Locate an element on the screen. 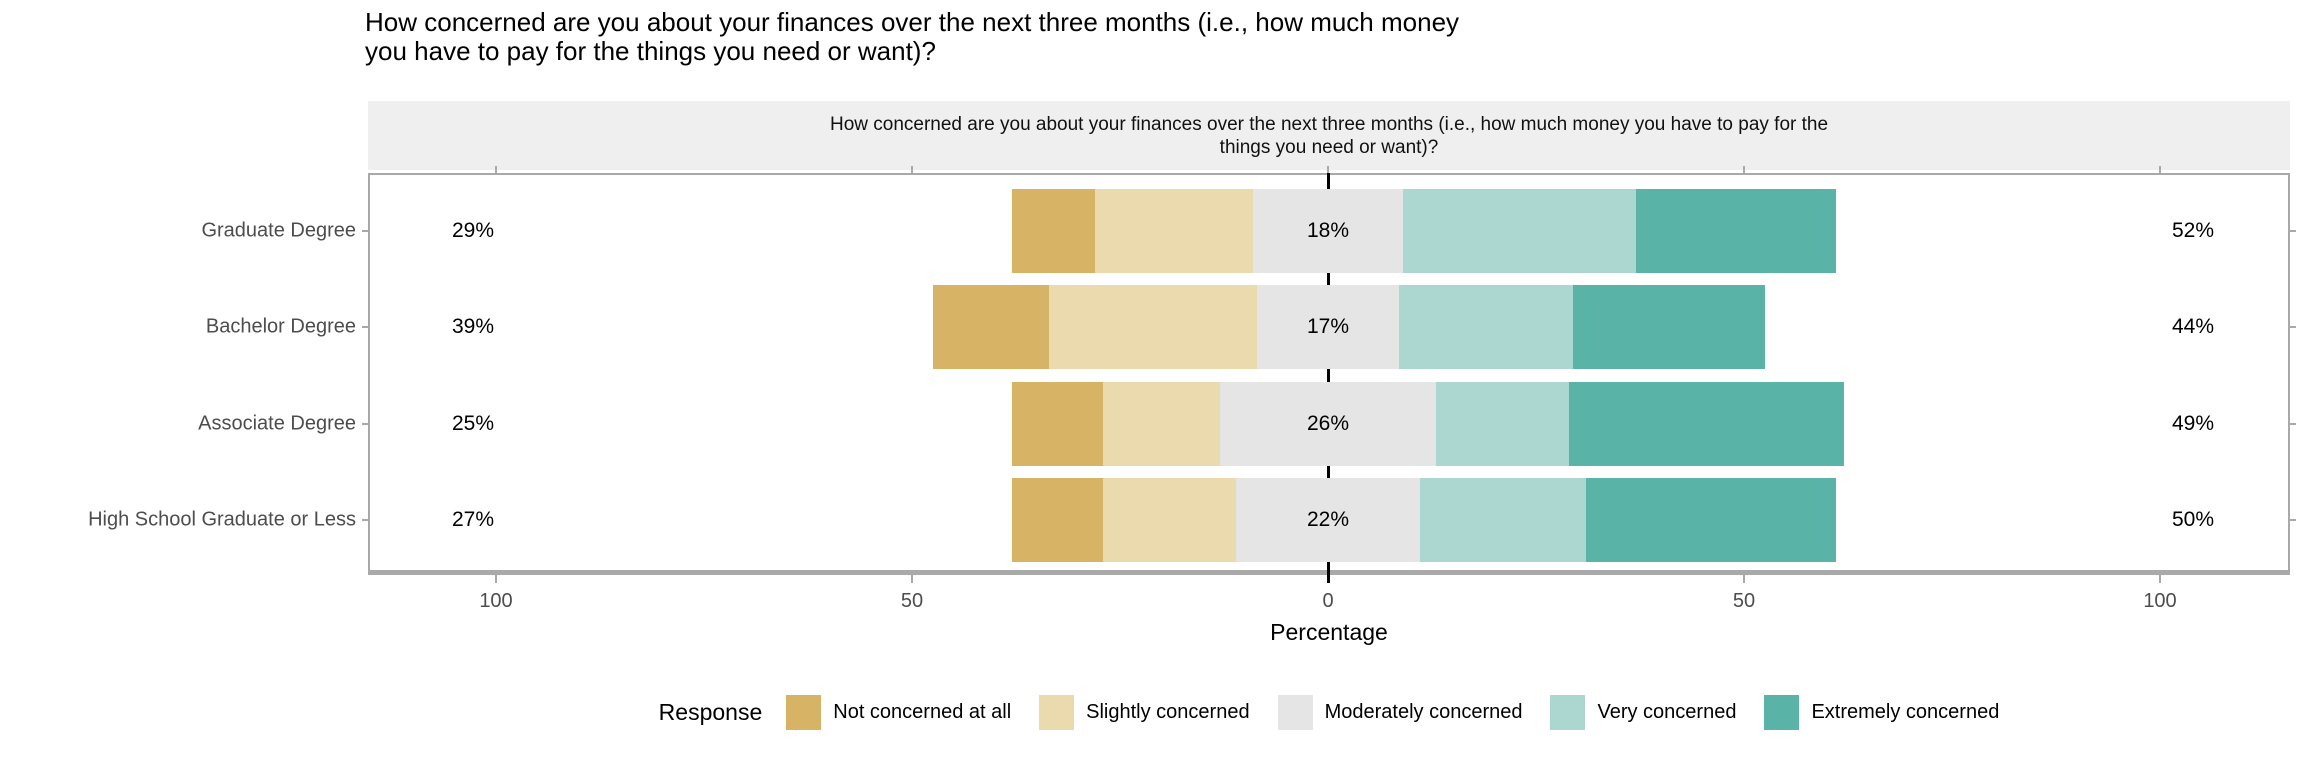  x-axis-title: Percentage is located at coordinates (1329, 632).